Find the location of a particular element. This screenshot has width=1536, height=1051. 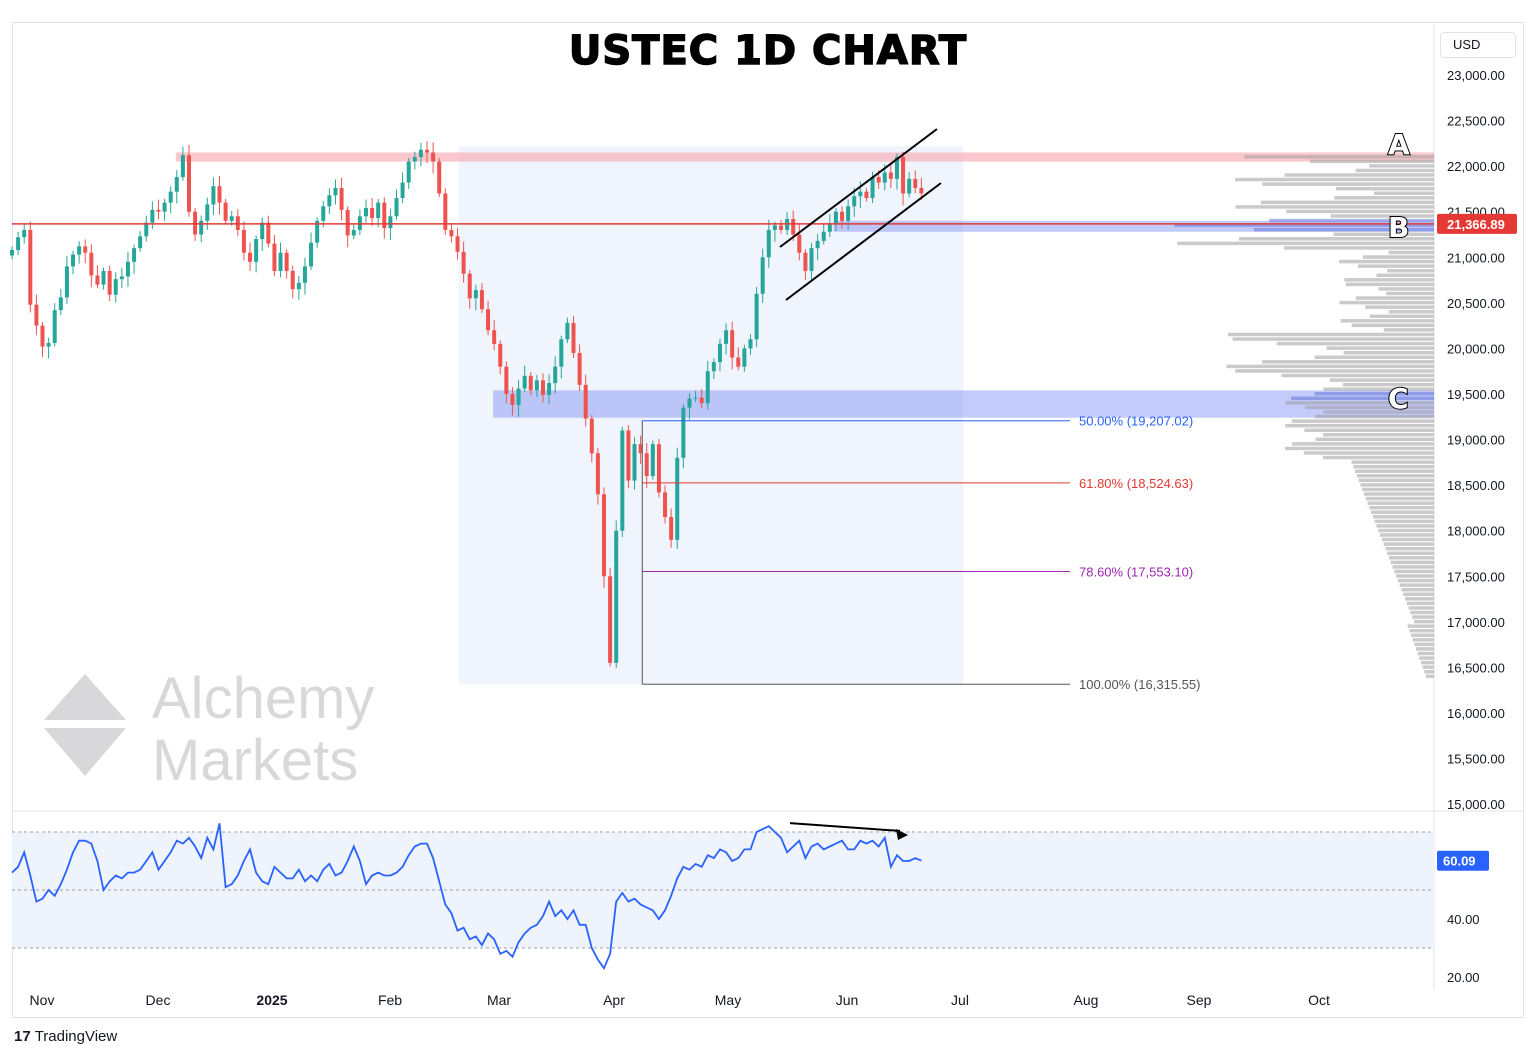

last-price-label: 21,366.89 is located at coordinates (1476, 224).